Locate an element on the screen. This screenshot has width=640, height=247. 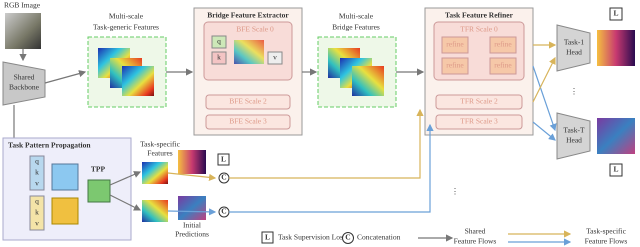
tpp-label: TPP is located at coordinates (98, 169).